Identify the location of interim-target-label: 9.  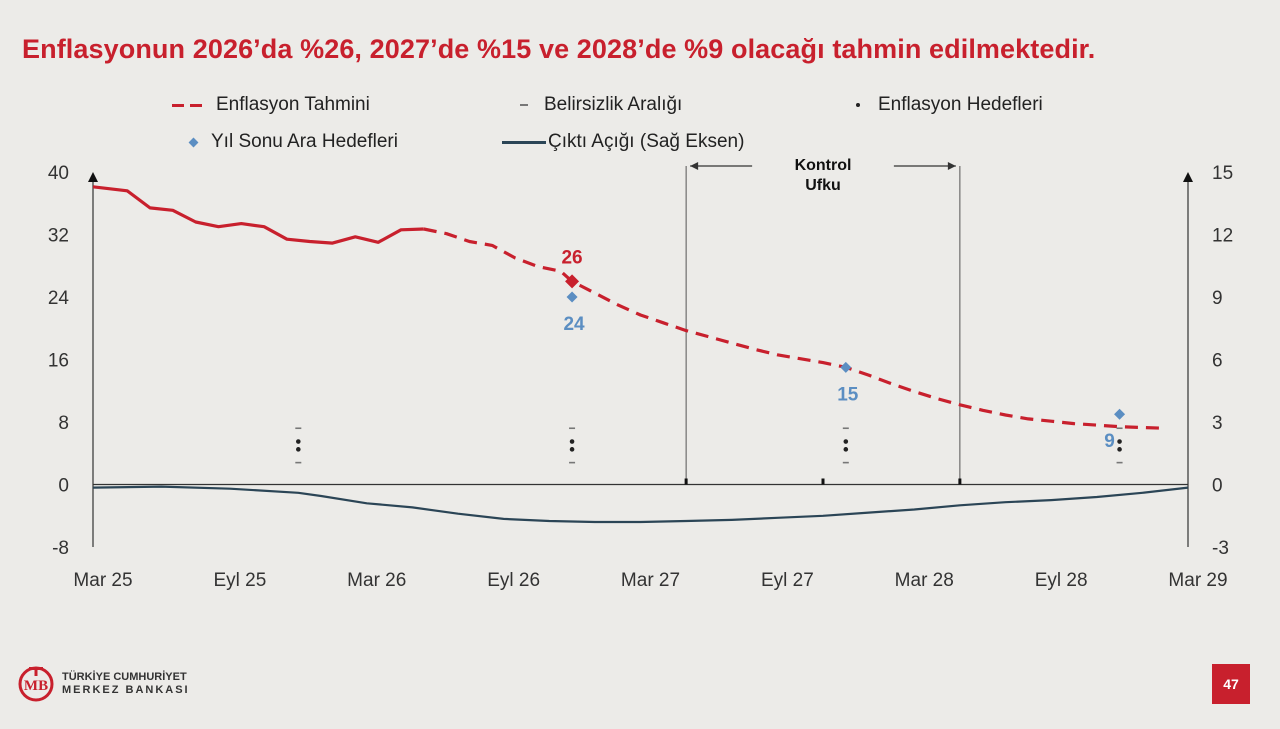
(1109, 441).